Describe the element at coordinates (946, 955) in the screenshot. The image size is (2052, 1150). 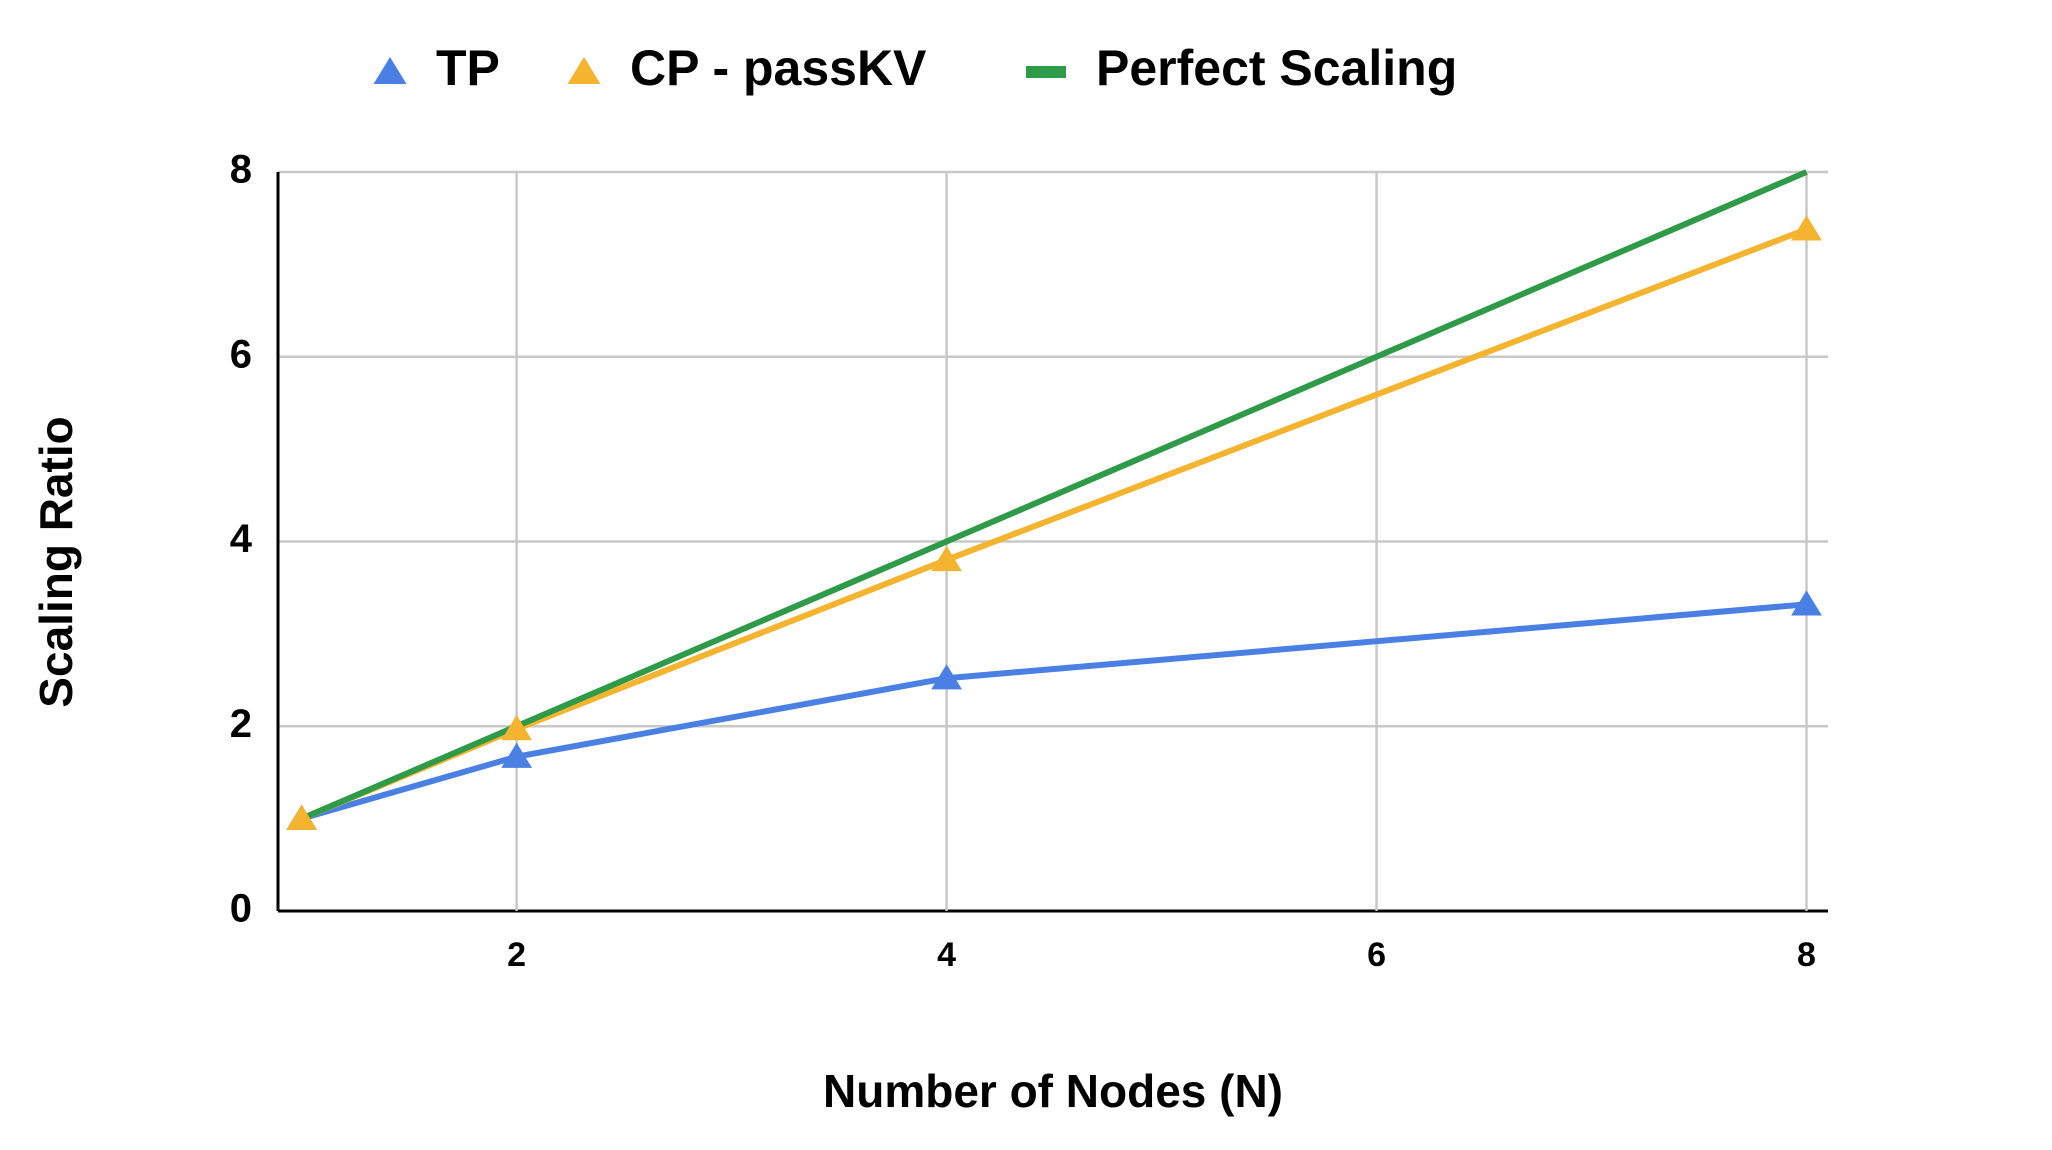
I see `x-tick-label: 4` at that location.